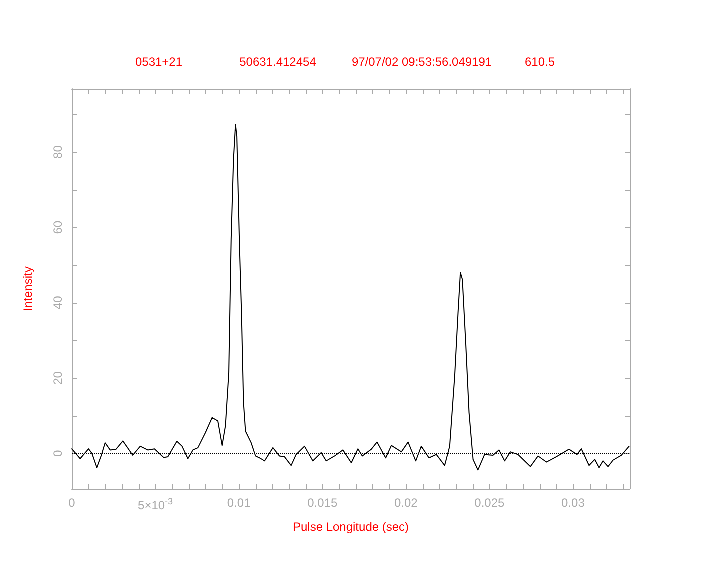 This screenshot has width=702, height=561. Describe the element at coordinates (540, 62) in the screenshot. I see `text: 610.5` at that location.